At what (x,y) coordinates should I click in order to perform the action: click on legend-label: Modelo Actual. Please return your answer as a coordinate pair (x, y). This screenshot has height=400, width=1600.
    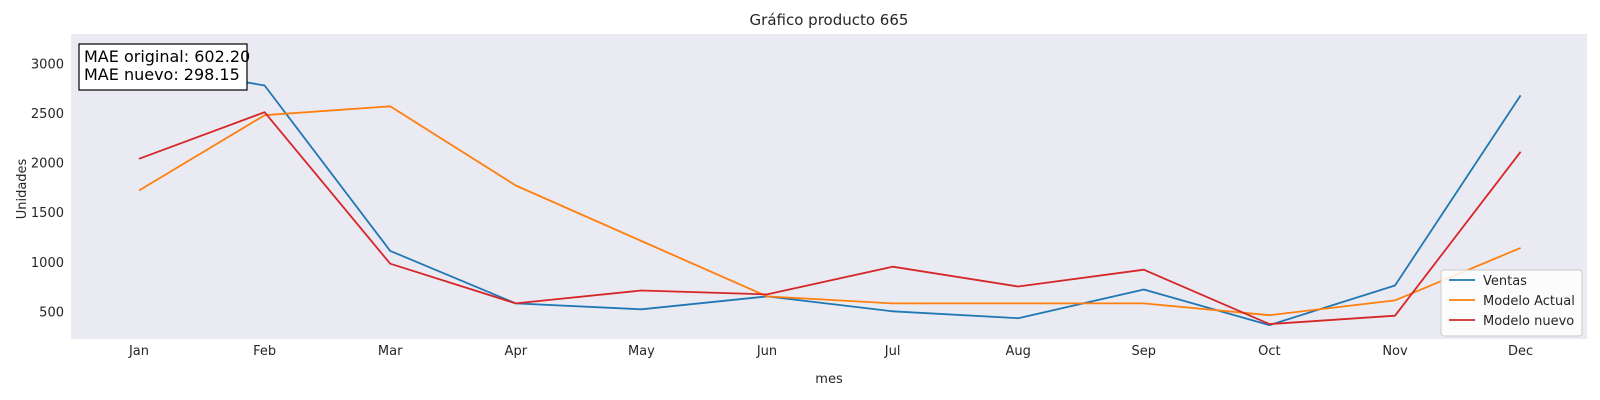
    Looking at the image, I should click on (1529, 301).